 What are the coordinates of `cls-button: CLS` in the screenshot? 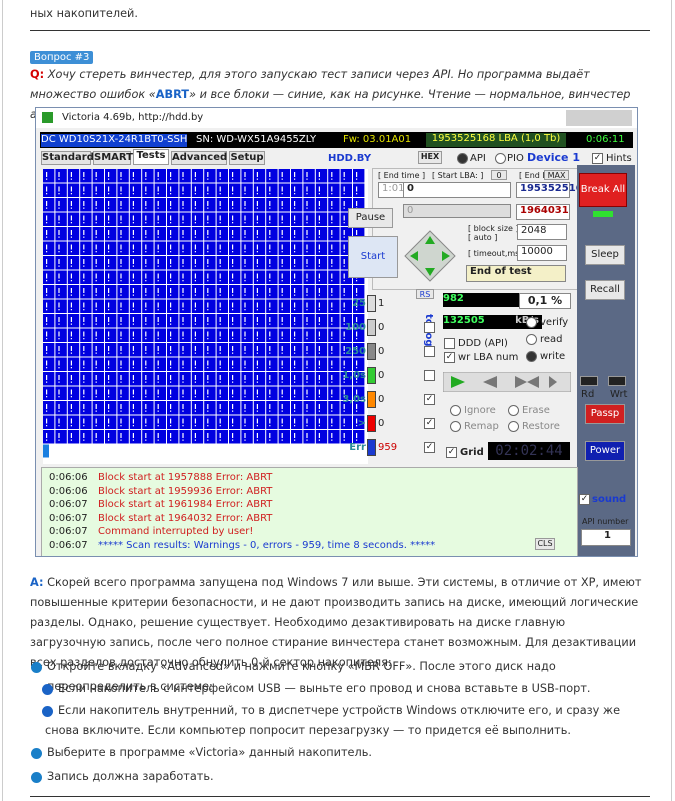 It's located at (545, 544).